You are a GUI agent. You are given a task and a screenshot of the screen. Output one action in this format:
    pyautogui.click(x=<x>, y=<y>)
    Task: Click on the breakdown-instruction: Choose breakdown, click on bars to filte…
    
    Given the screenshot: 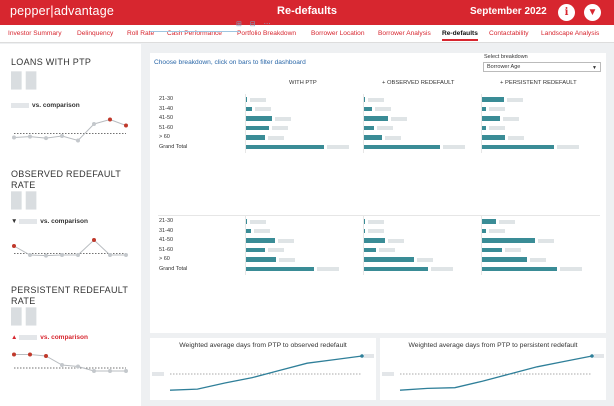 What is the action you would take?
    pyautogui.click(x=230, y=62)
    